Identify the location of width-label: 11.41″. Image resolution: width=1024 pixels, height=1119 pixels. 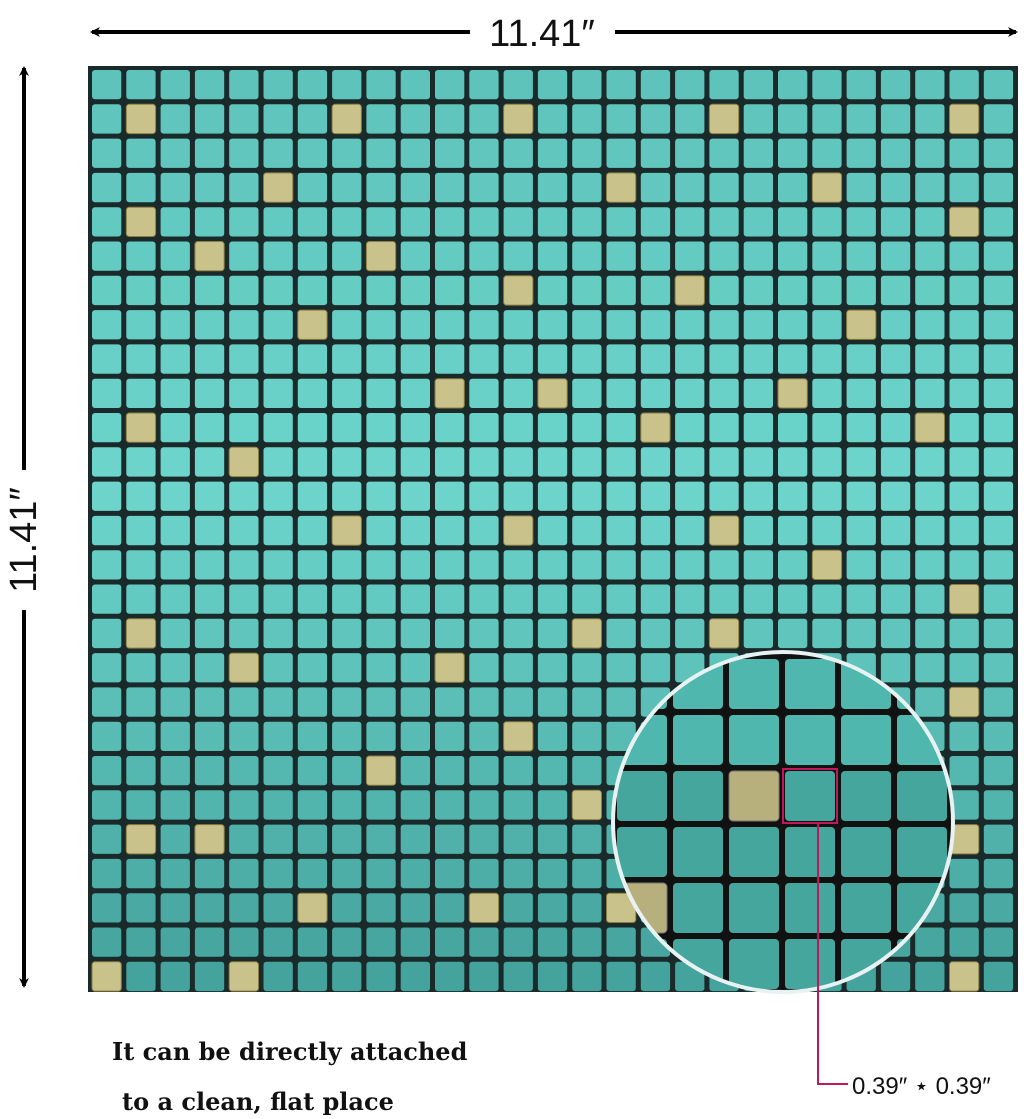
(542, 34).